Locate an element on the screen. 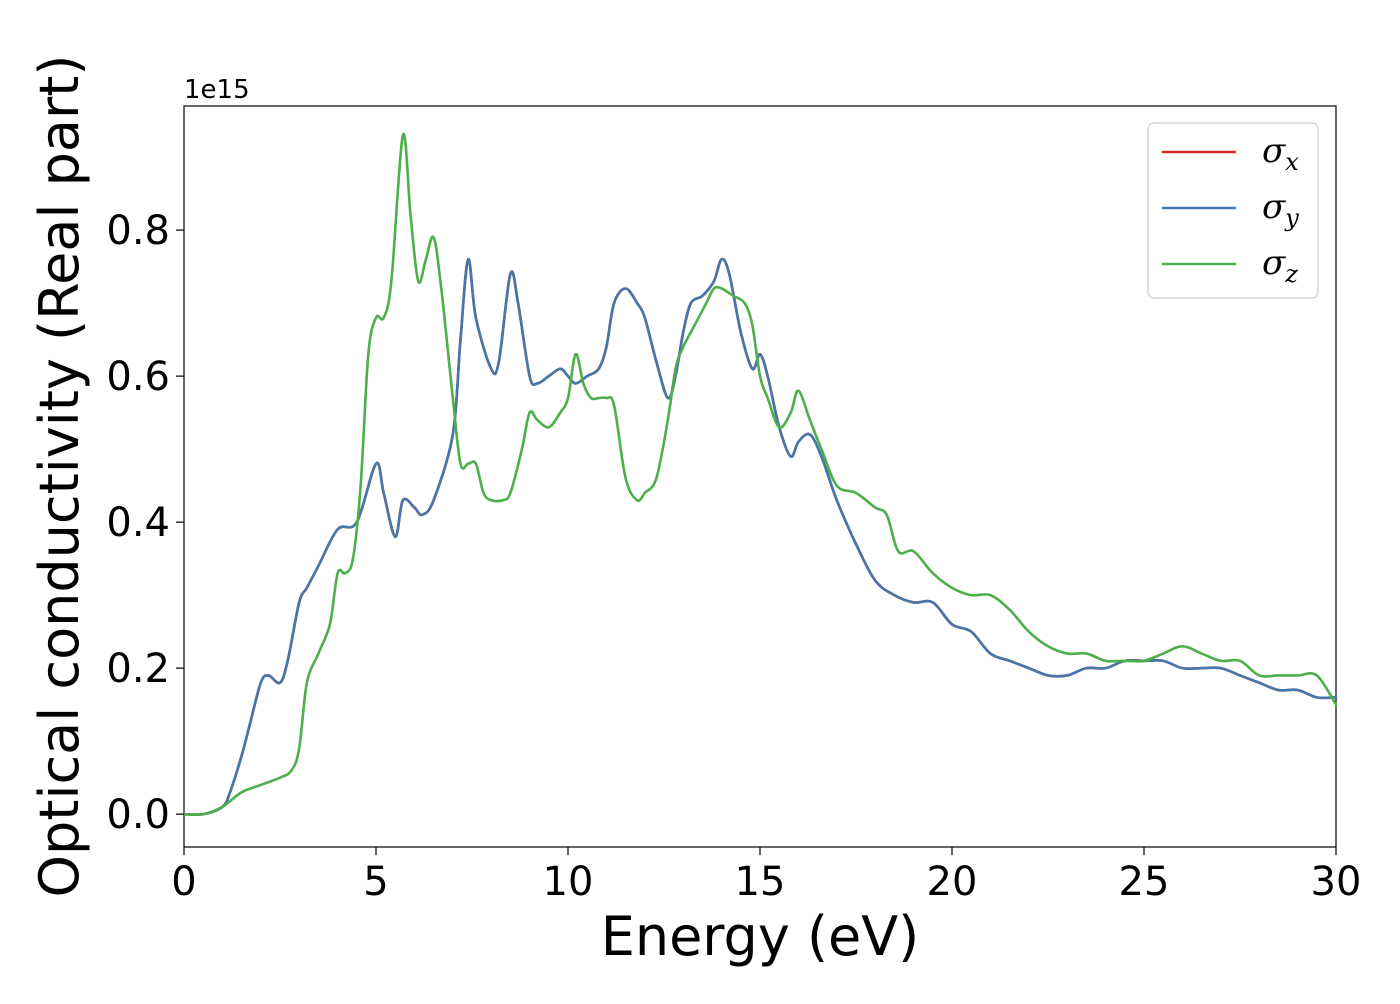  x-axis-label: Energy (eV) is located at coordinates (760, 936).